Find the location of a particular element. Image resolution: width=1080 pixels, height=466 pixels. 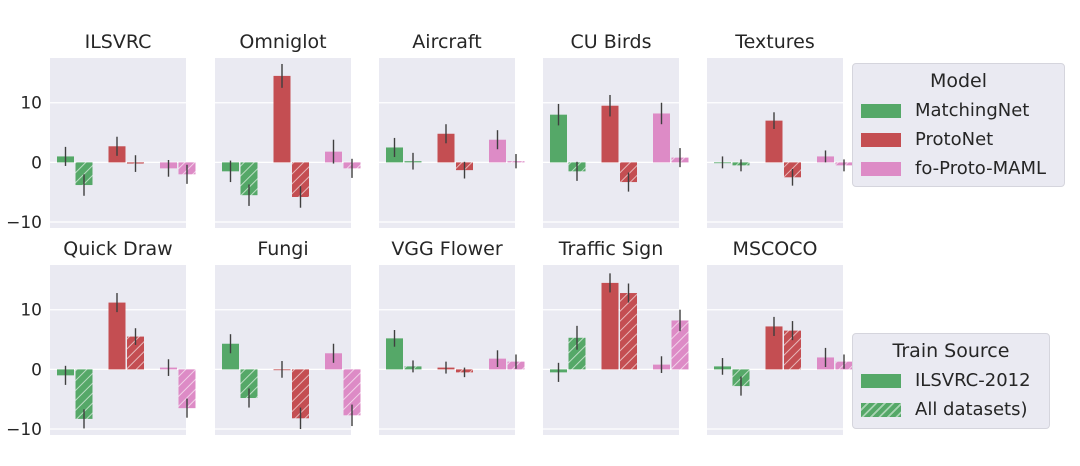

subplot-title: MSCOCO is located at coordinates (775, 249).